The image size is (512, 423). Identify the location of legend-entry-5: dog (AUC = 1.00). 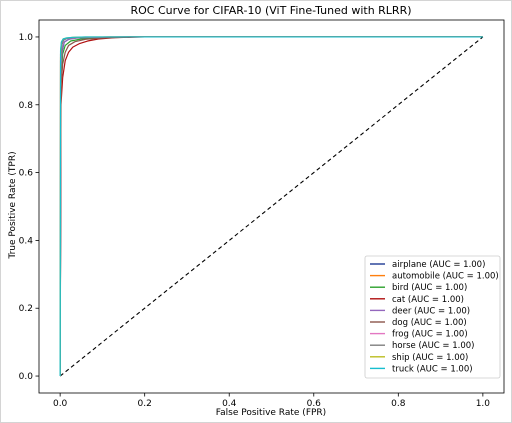
(429, 323).